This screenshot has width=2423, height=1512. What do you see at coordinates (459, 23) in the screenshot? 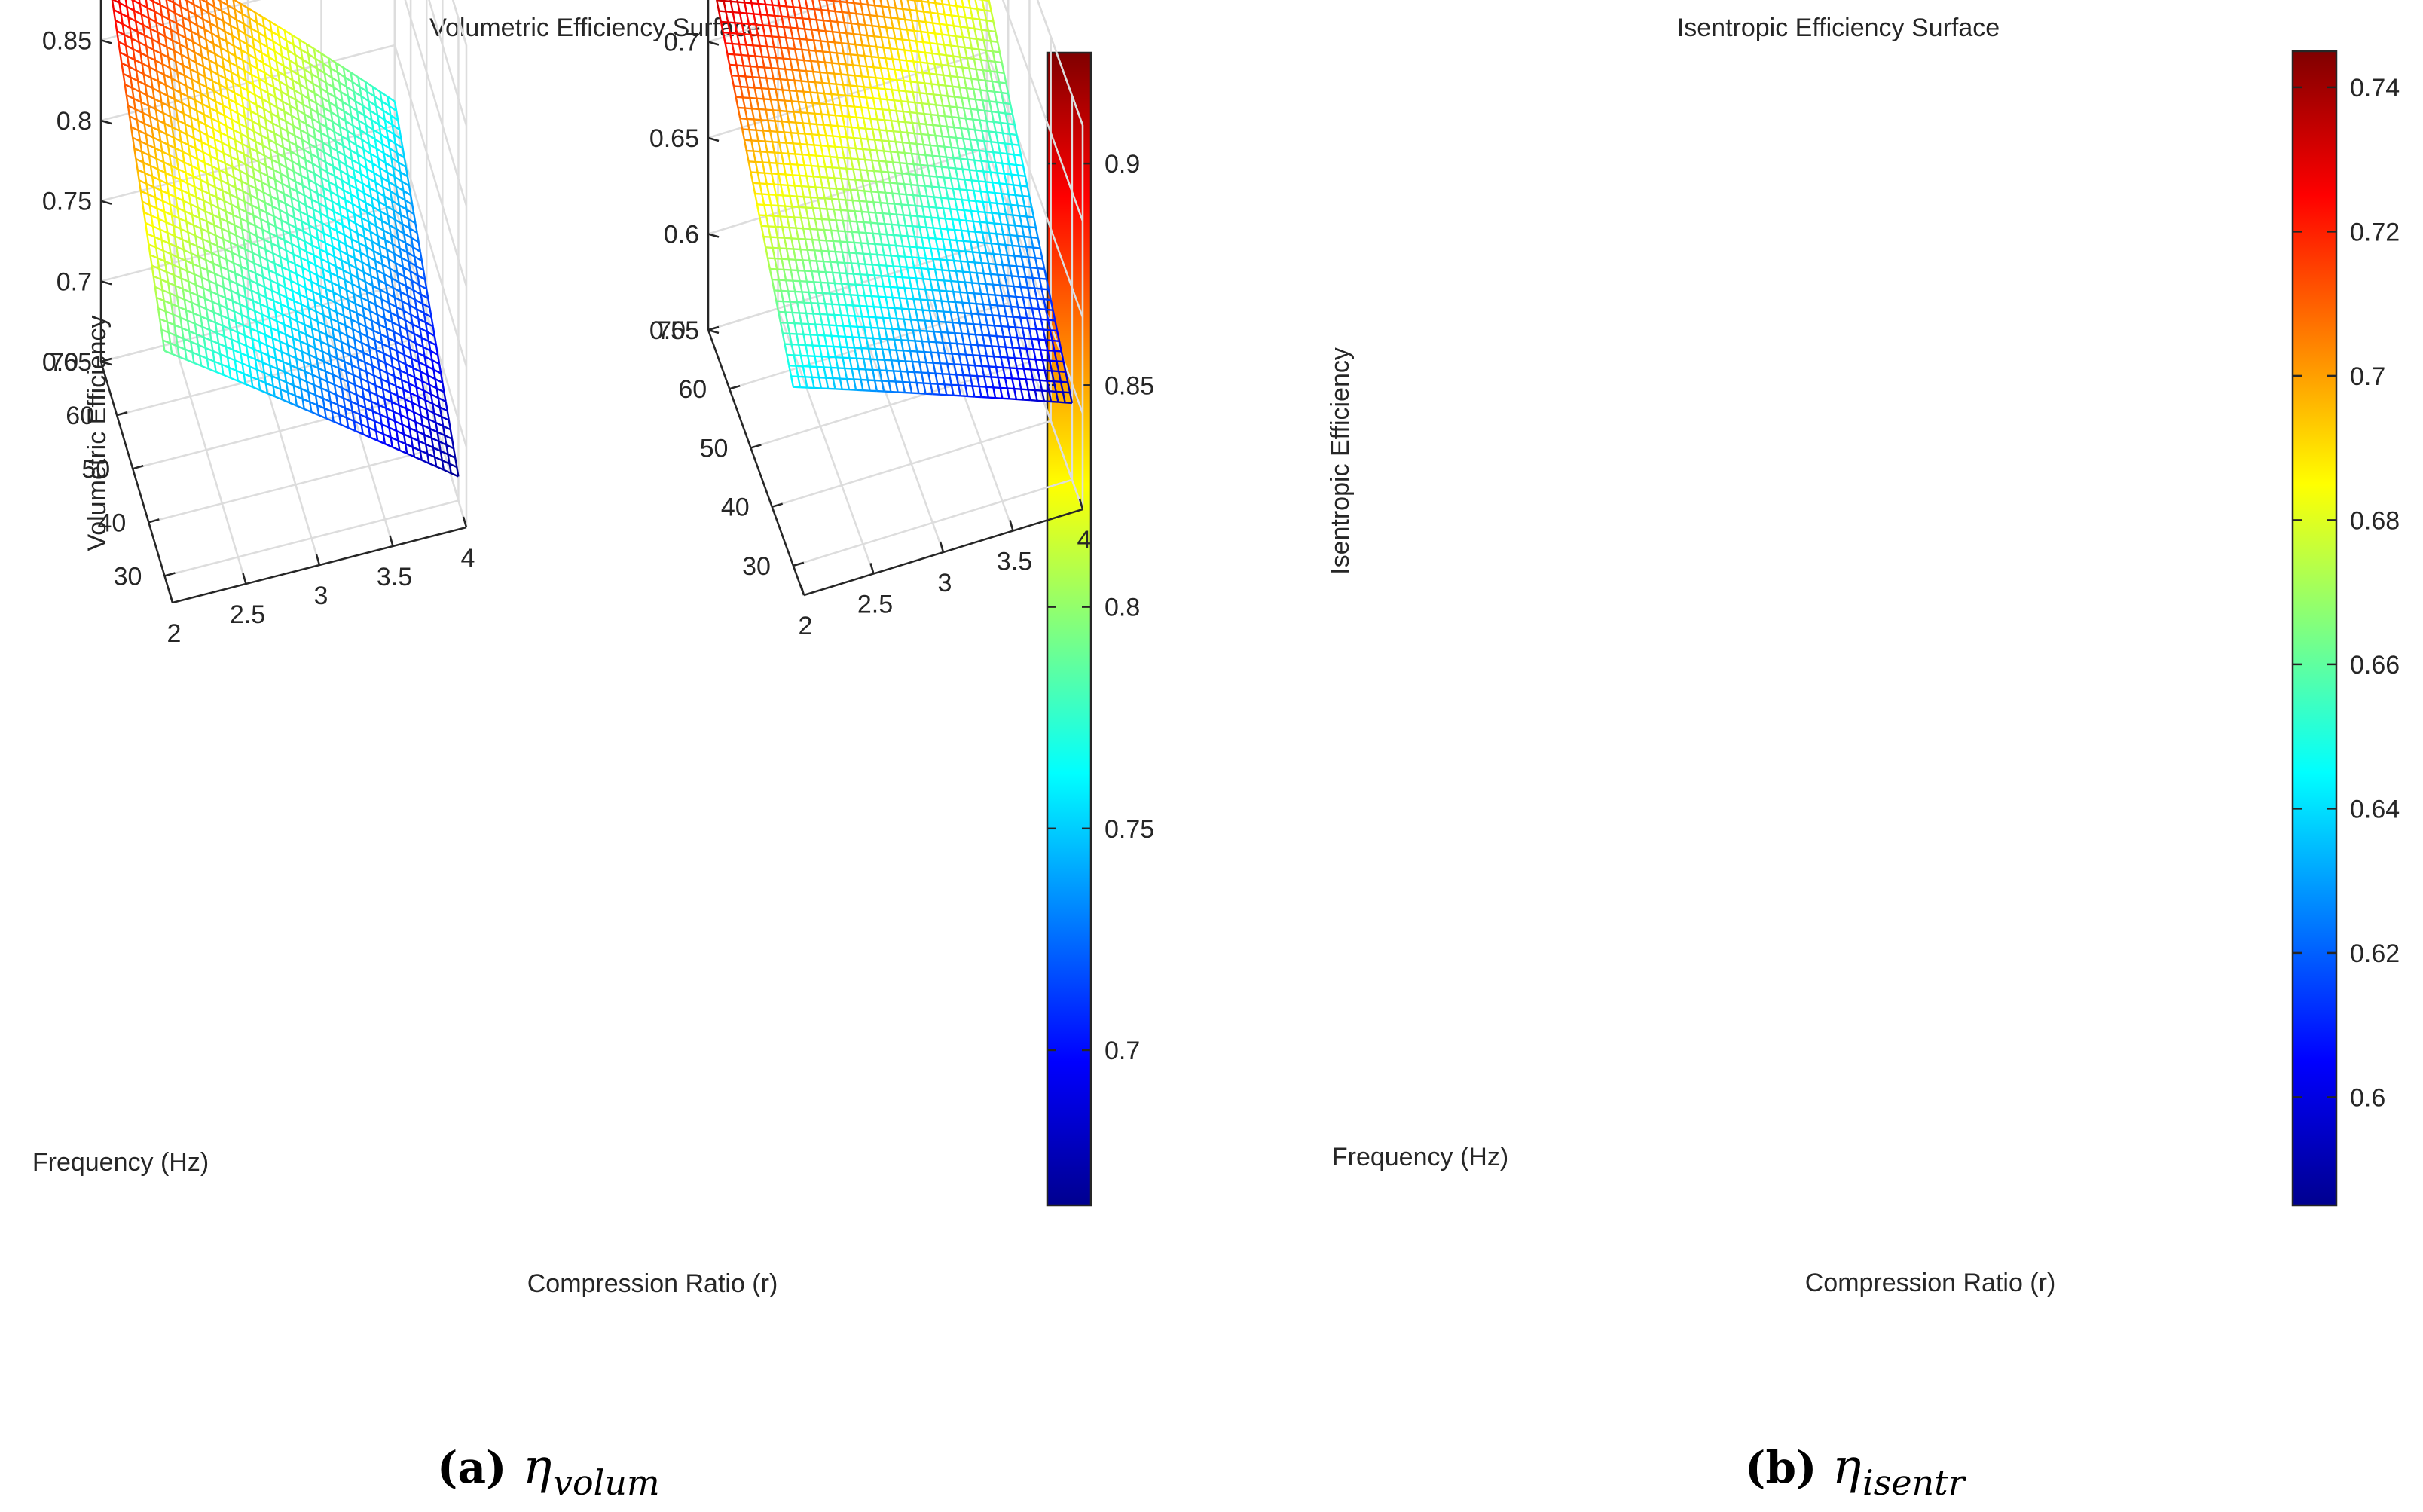
I see `box-edge` at bounding box center [459, 23].